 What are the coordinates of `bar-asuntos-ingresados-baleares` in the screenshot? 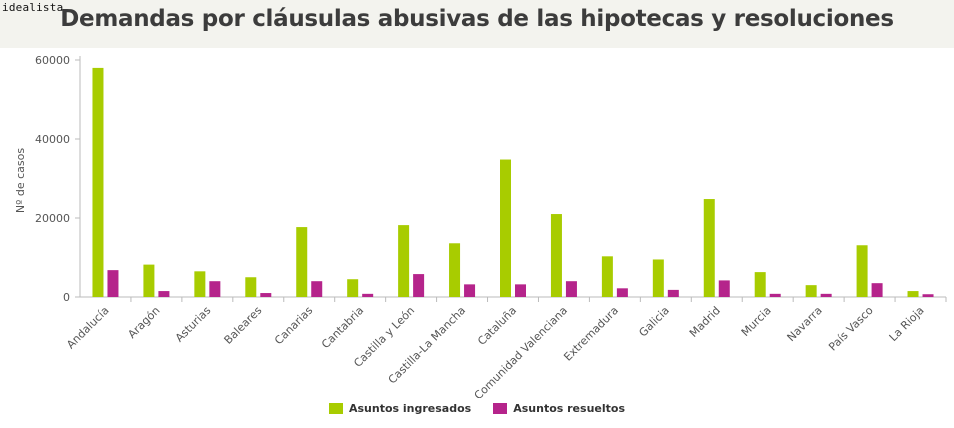 It's located at (251, 287).